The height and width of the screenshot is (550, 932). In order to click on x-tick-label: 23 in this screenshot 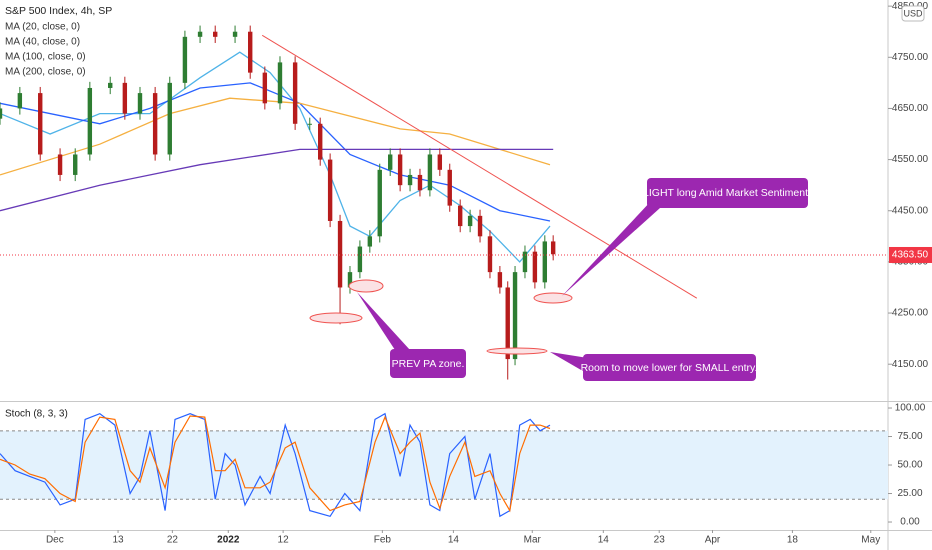, I will do `click(660, 540)`.